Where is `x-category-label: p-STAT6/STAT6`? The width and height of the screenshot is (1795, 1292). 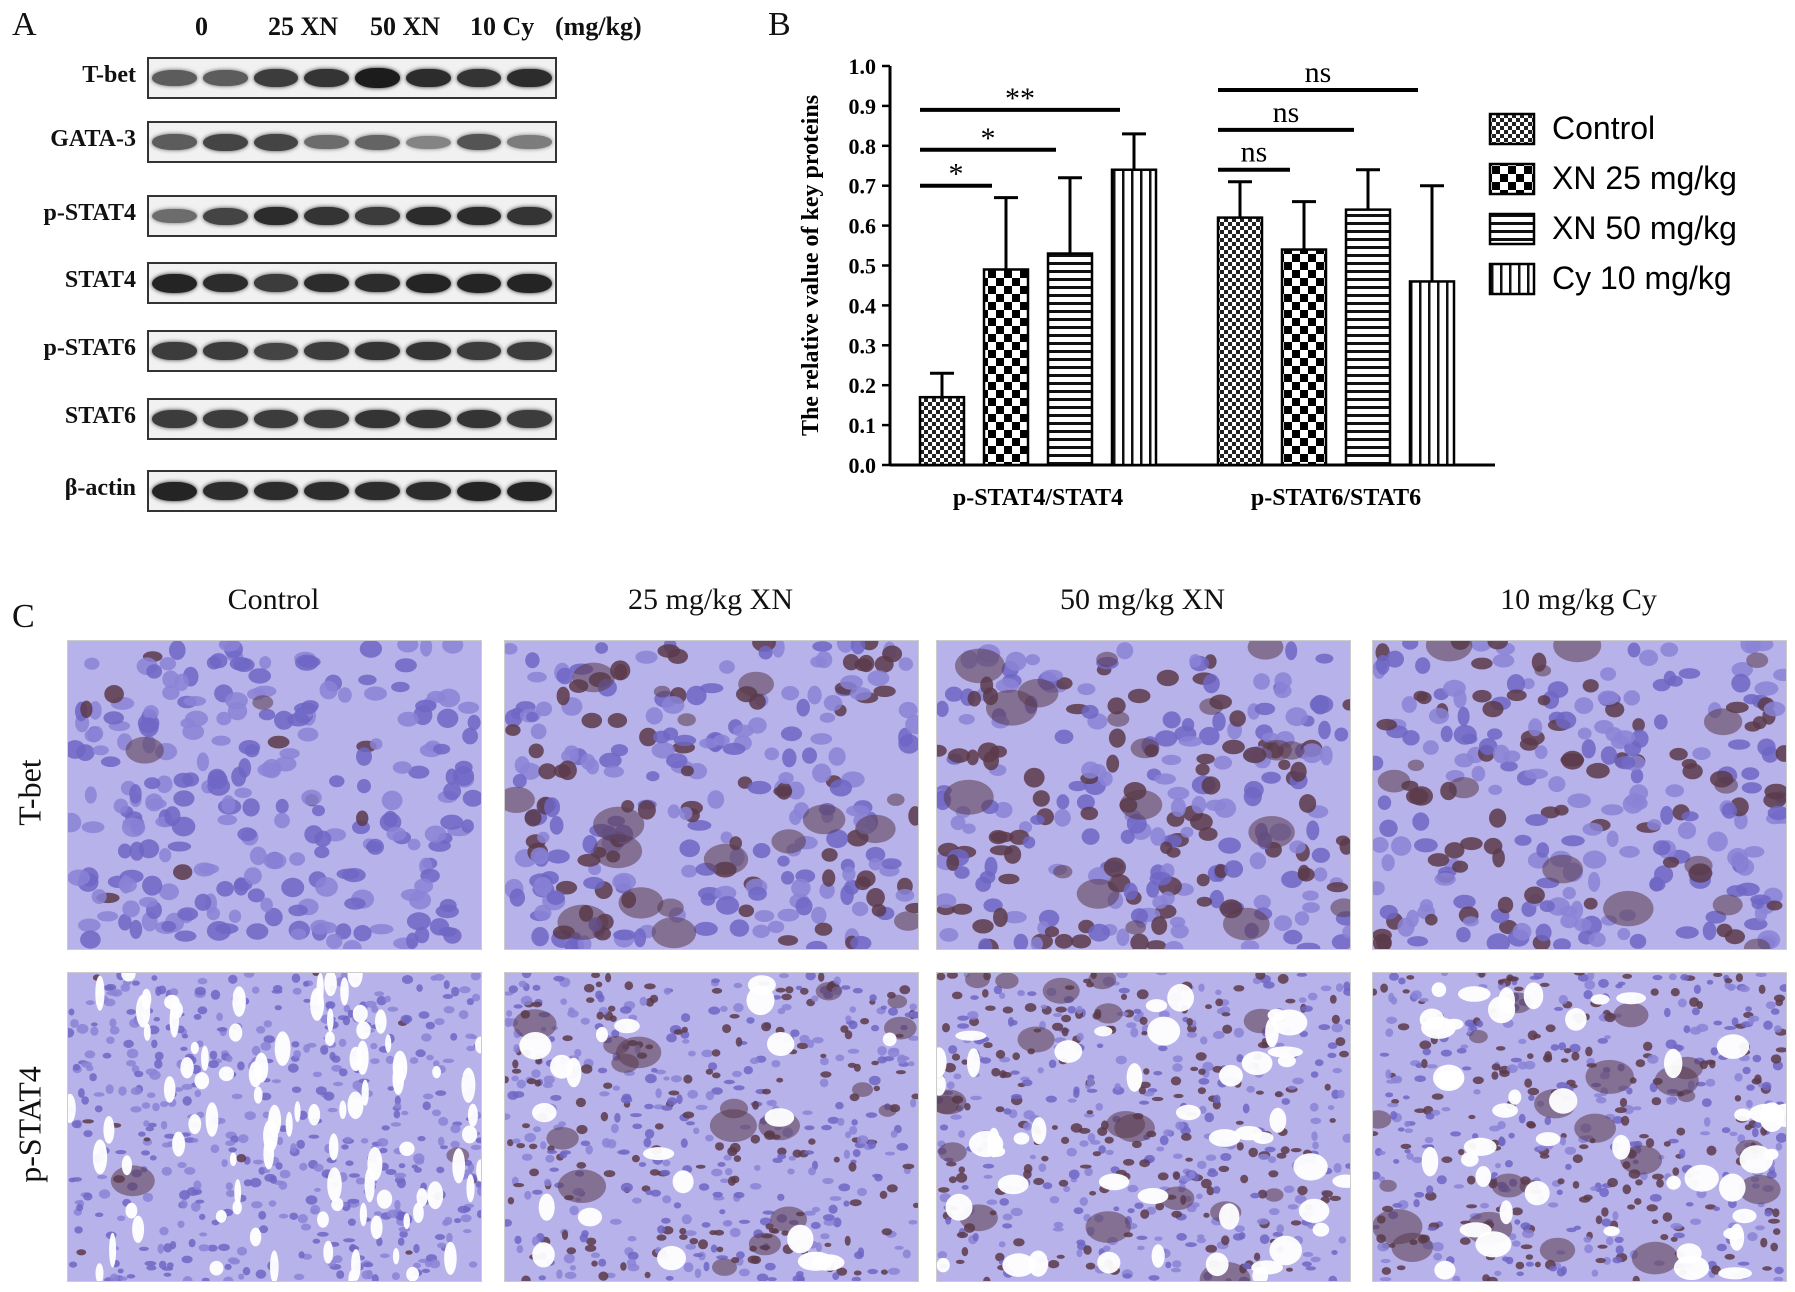 x-category-label: p-STAT6/STAT6 is located at coordinates (1336, 498).